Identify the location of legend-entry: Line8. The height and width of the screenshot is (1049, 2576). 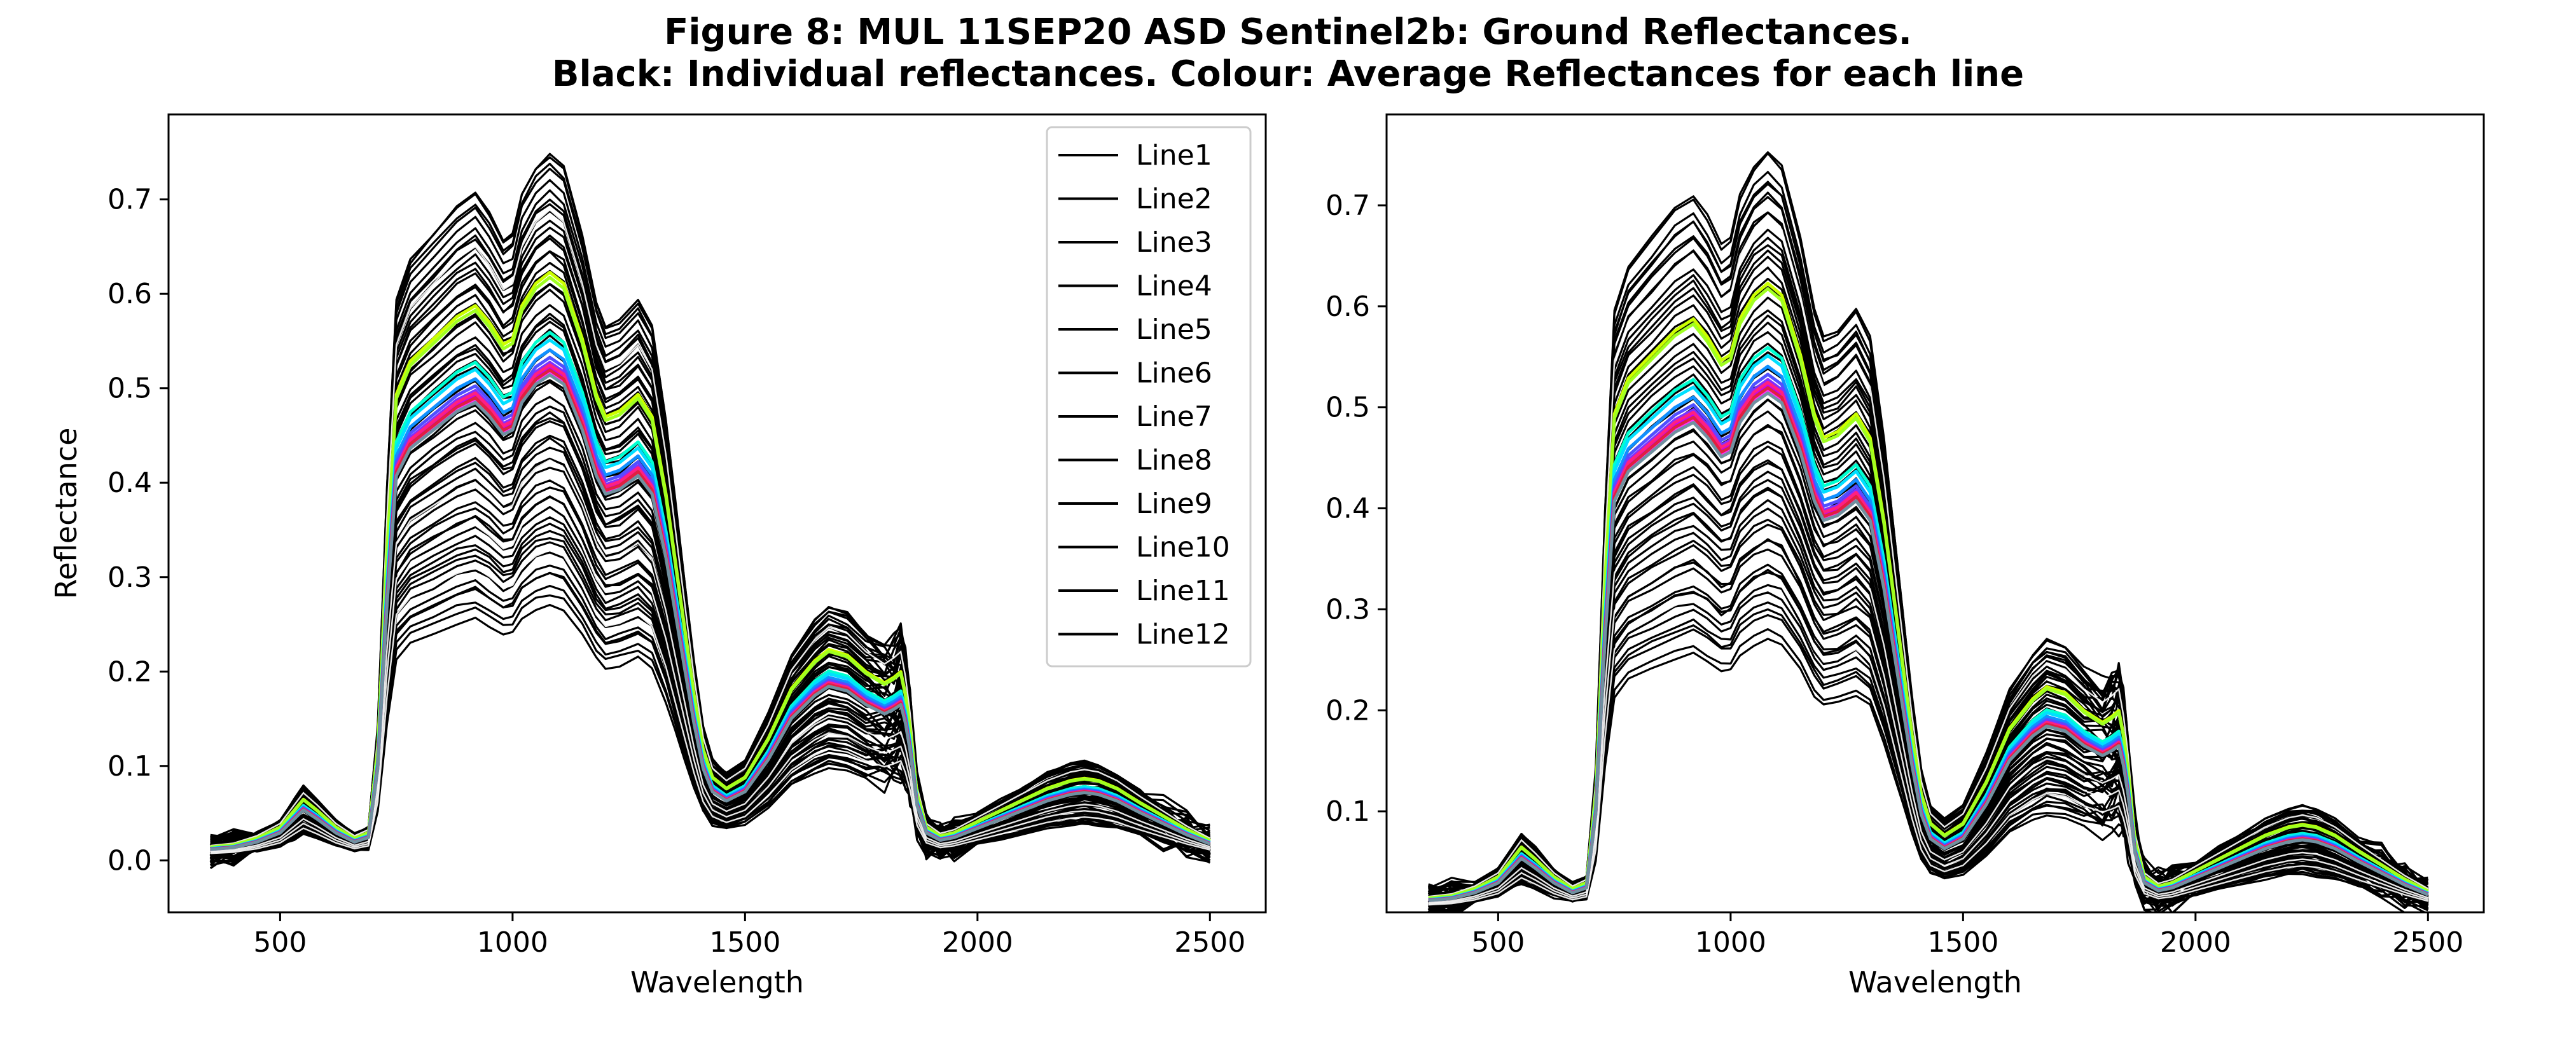
(1174, 460).